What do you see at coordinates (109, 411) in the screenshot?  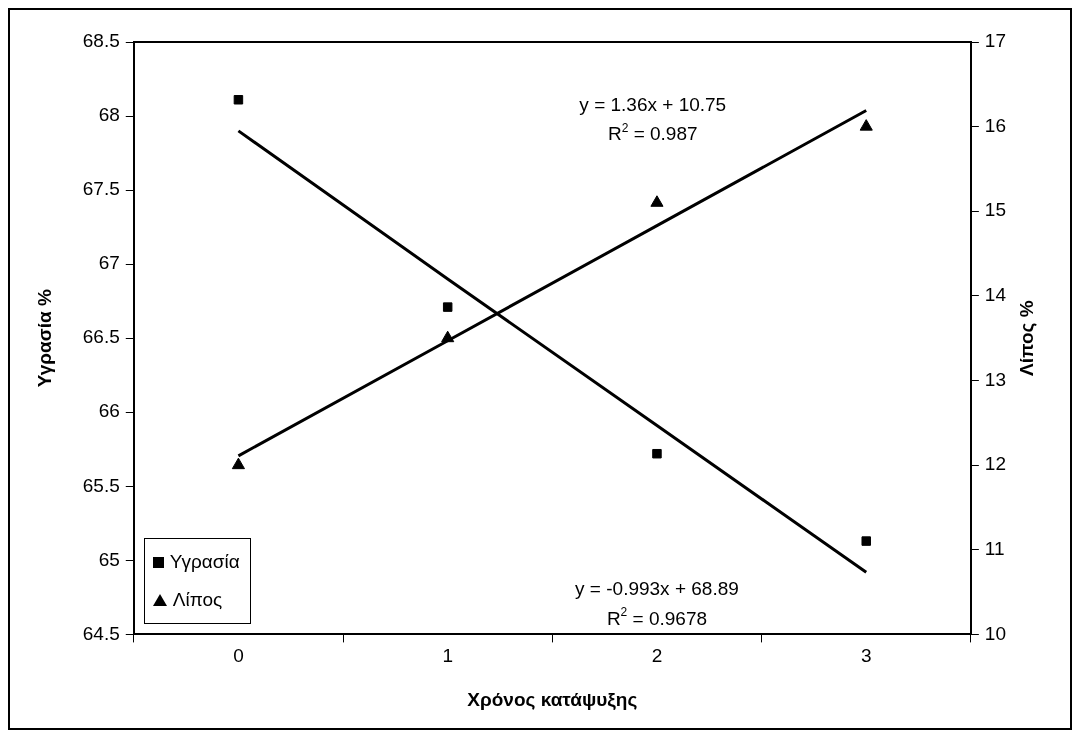 I see `y-tick-label: 66` at bounding box center [109, 411].